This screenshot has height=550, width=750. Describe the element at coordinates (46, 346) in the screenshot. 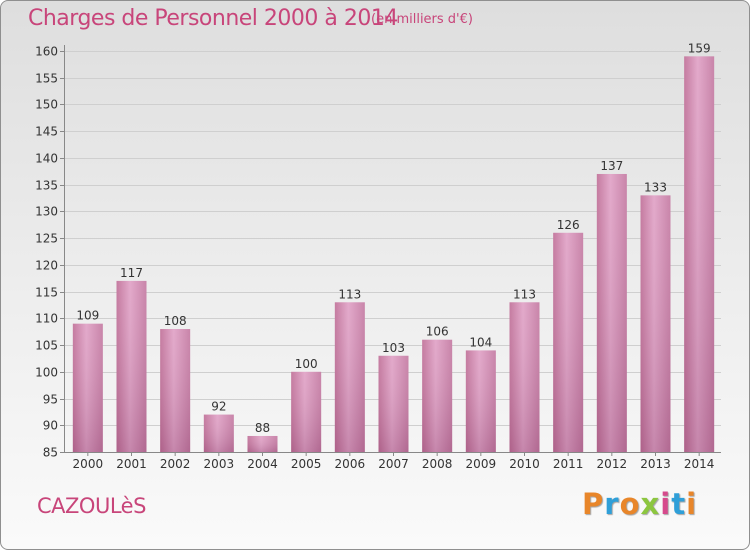

I see `y-tick-label: 105` at that location.